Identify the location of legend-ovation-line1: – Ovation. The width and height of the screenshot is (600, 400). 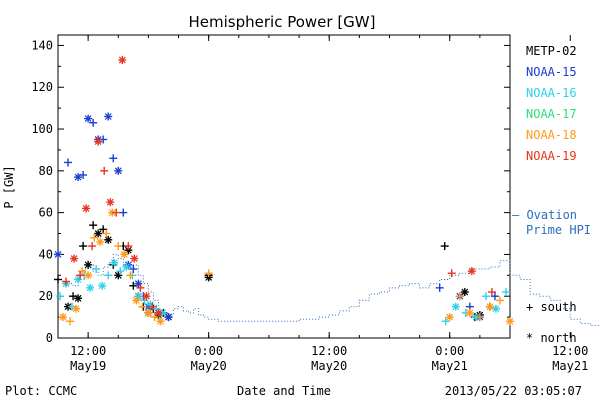
(544, 215).